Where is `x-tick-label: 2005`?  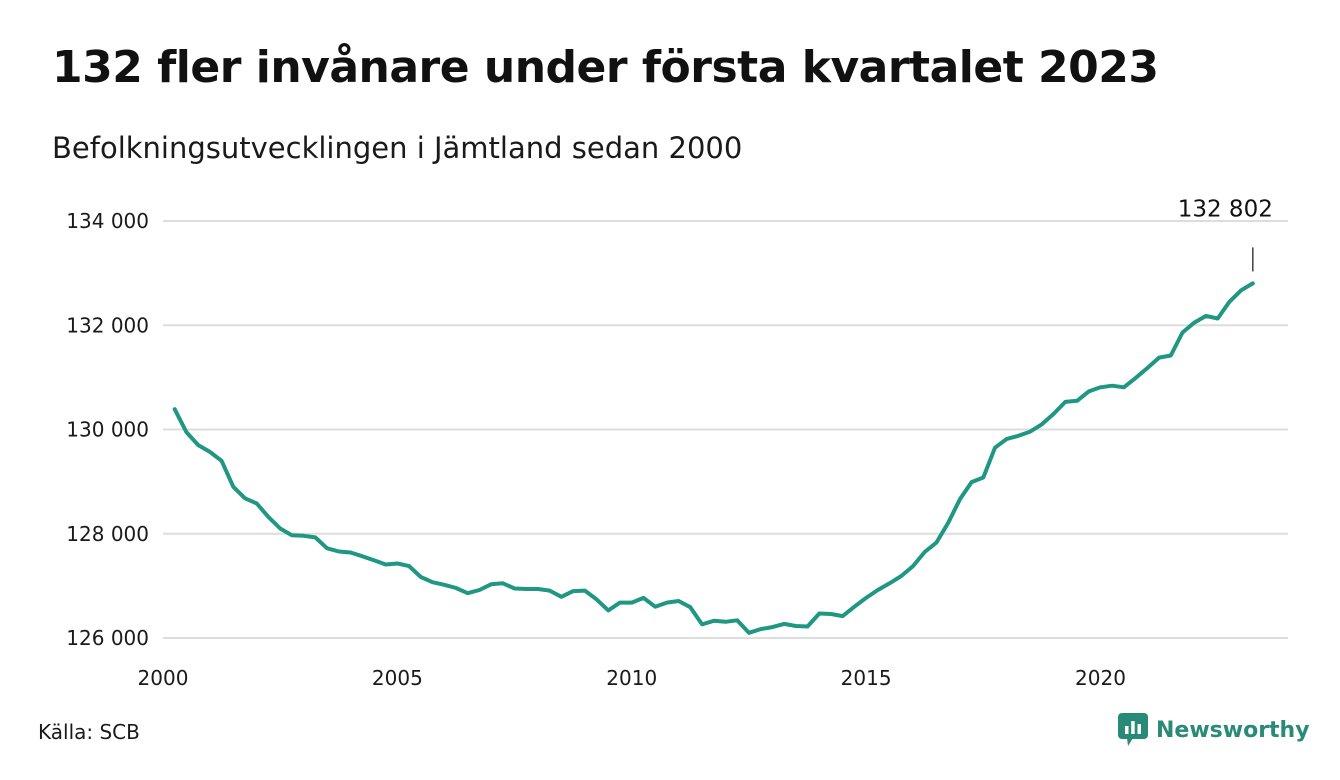
x-tick-label: 2005 is located at coordinates (397, 678).